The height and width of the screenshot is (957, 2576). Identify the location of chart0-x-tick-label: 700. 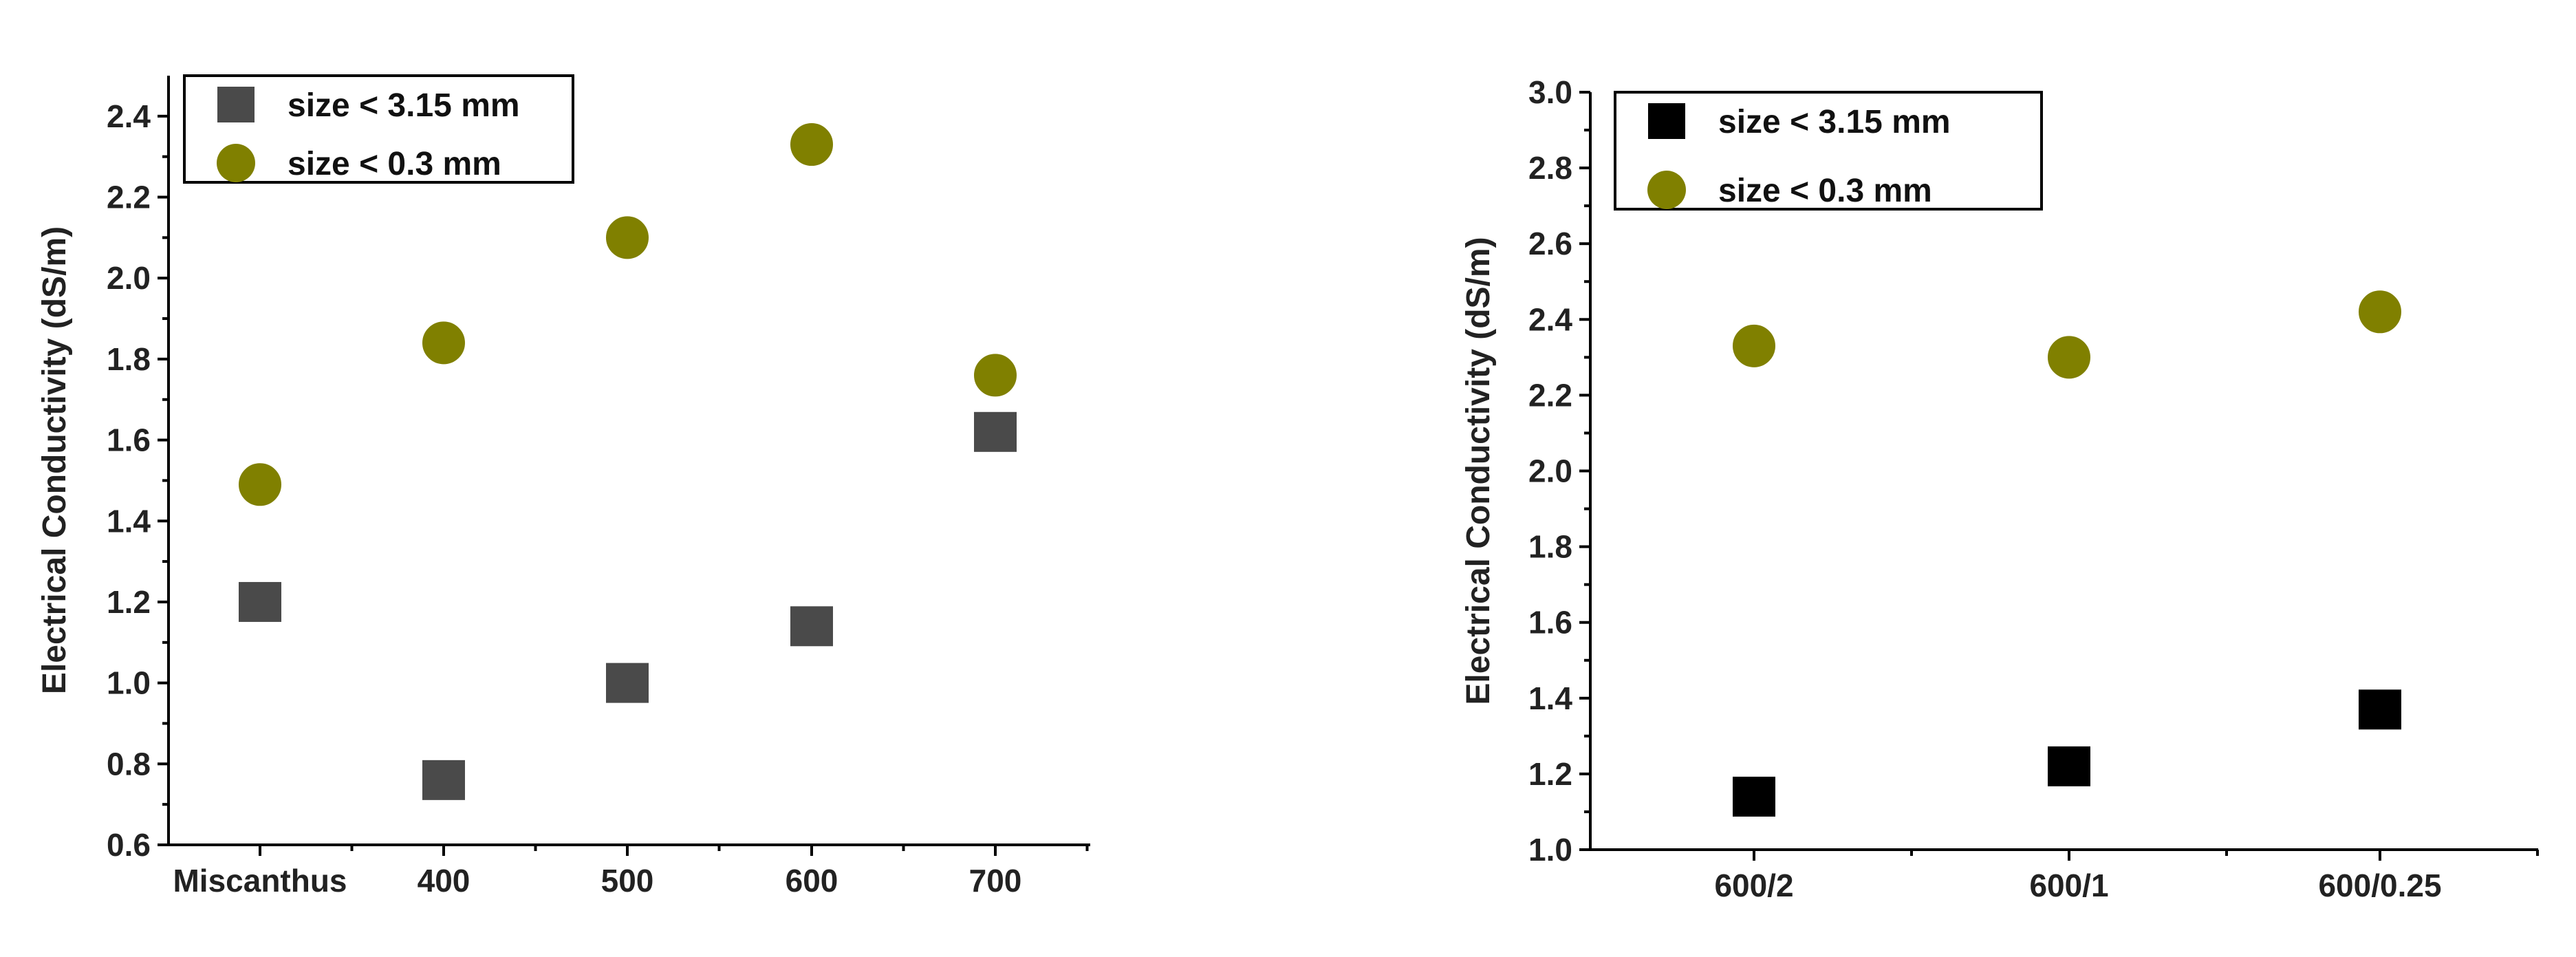
(995, 881).